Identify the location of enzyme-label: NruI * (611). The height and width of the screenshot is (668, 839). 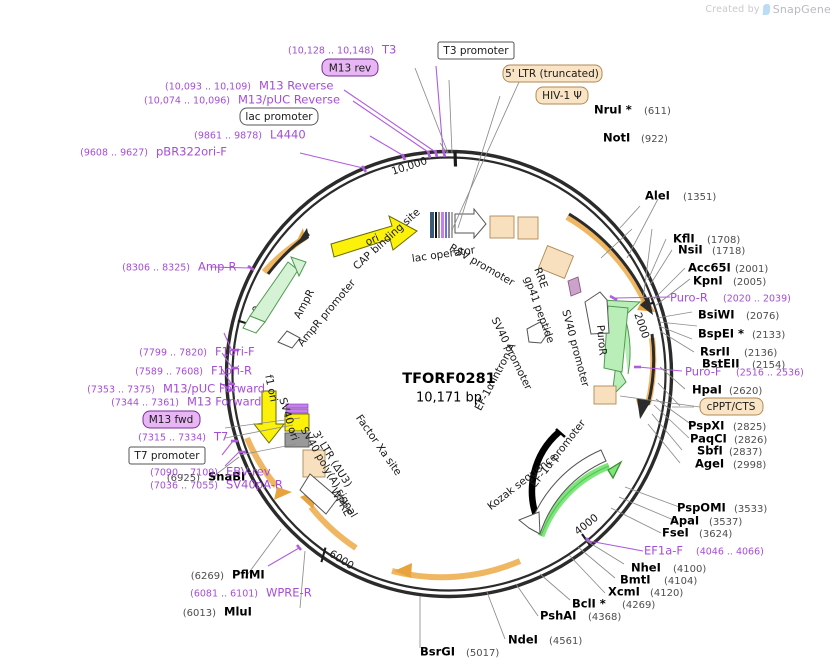
(632, 110).